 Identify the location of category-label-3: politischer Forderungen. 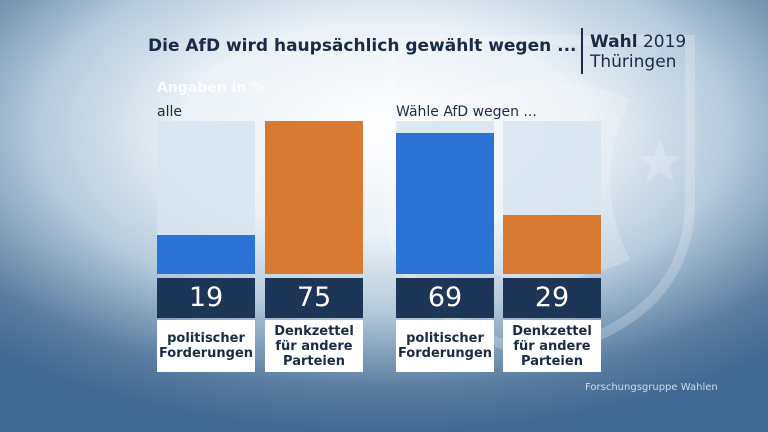
(445, 346).